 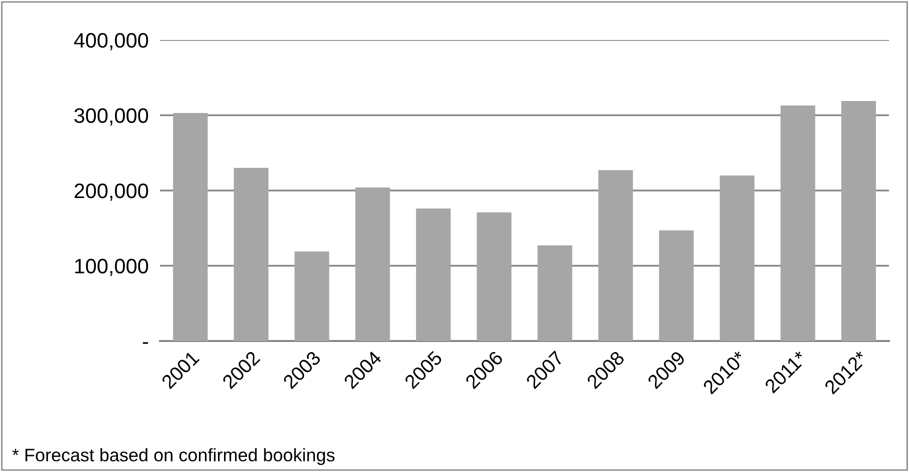 I want to click on y-tick-label: 200,000, so click(x=111, y=192).